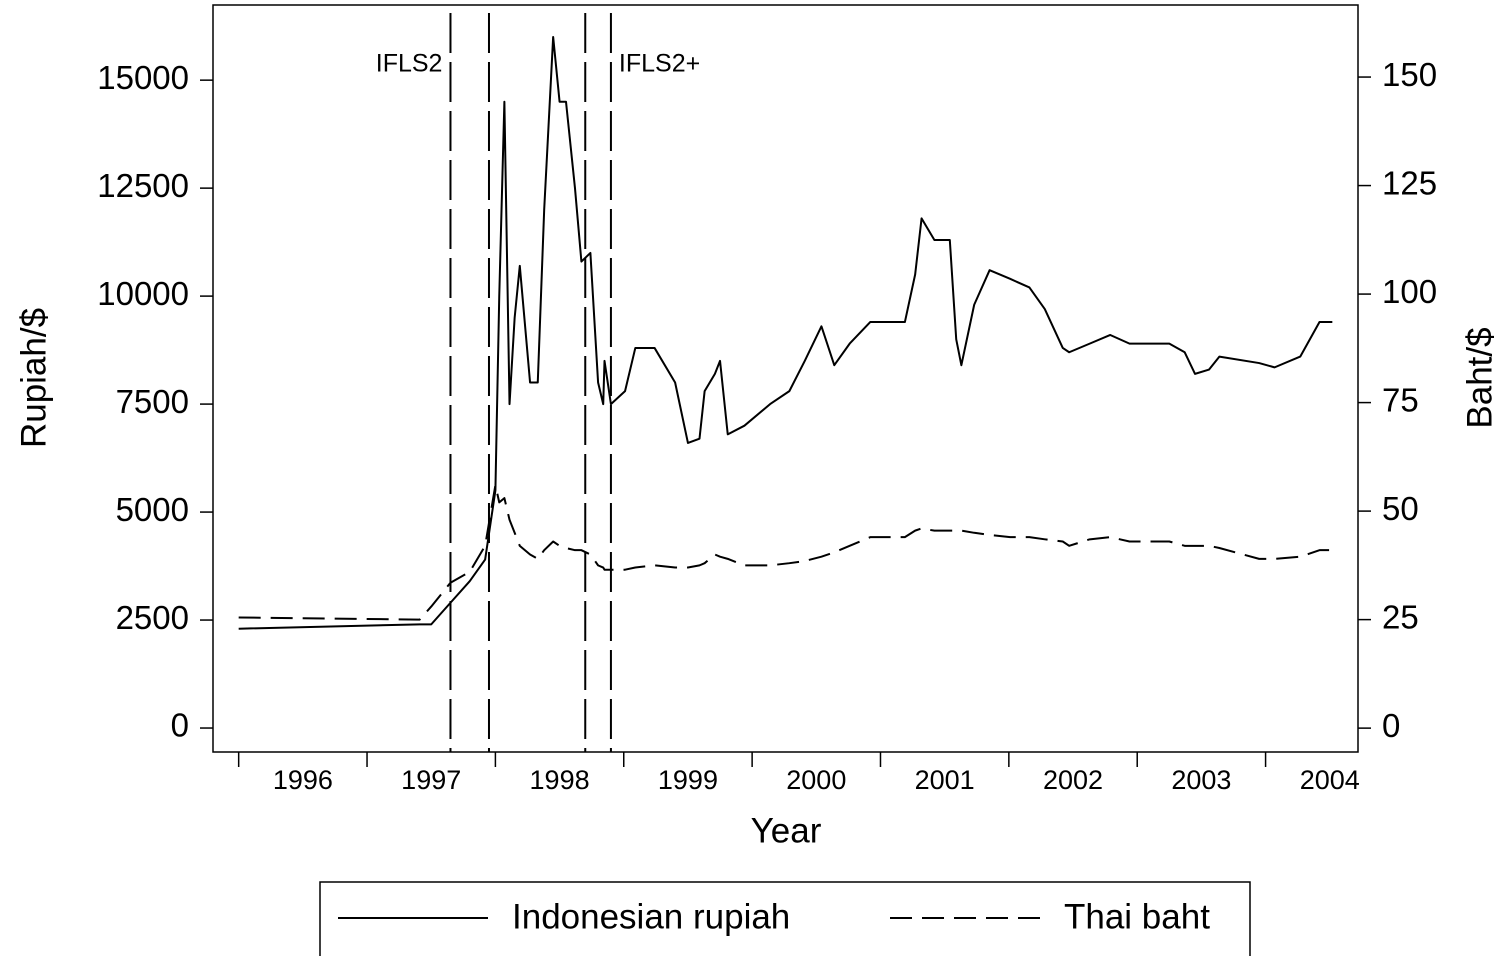 Image resolution: width=1504 pixels, height=956 pixels. What do you see at coordinates (1330, 780) in the screenshot?
I see `x-tick-label: 2004` at bounding box center [1330, 780].